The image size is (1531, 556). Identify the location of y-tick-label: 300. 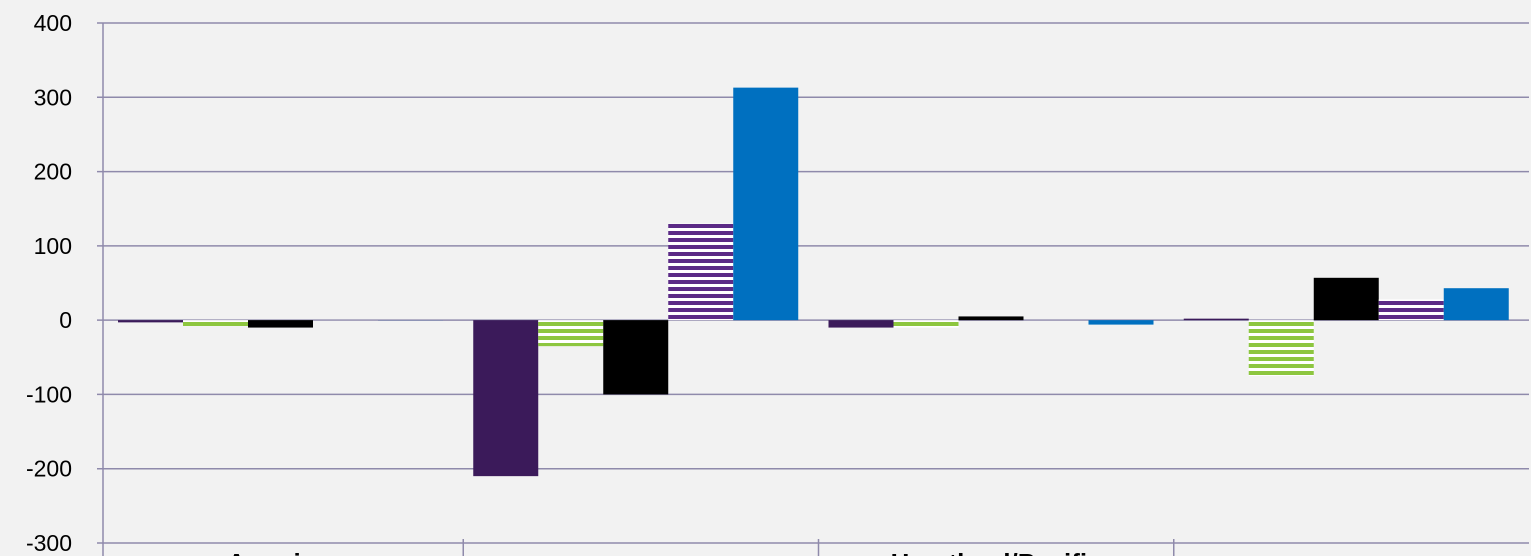
(53, 97).